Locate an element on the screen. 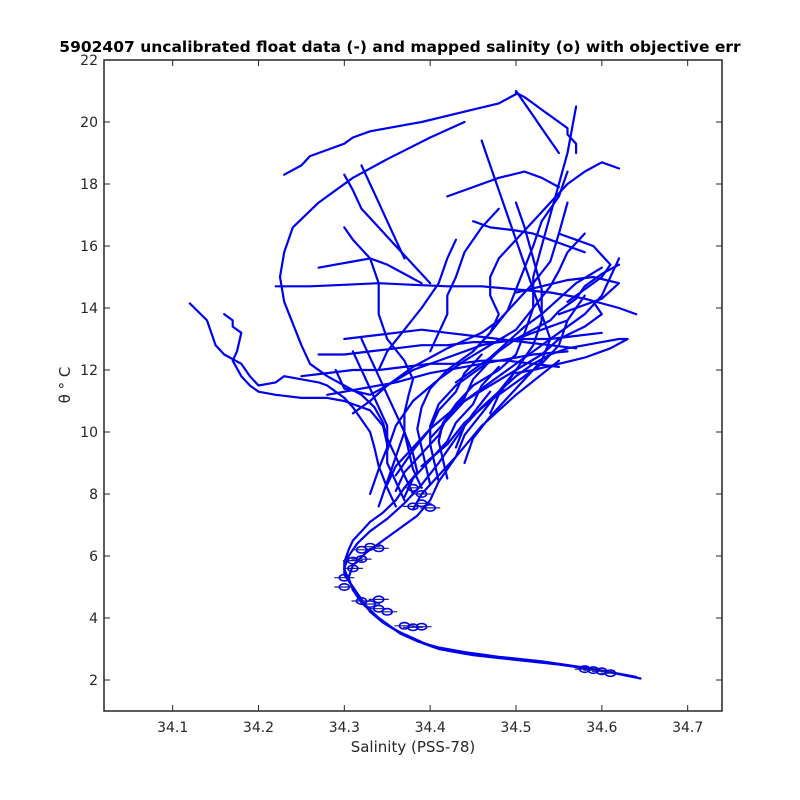  mapped-salinity-layer is located at coordinates (477, 580).